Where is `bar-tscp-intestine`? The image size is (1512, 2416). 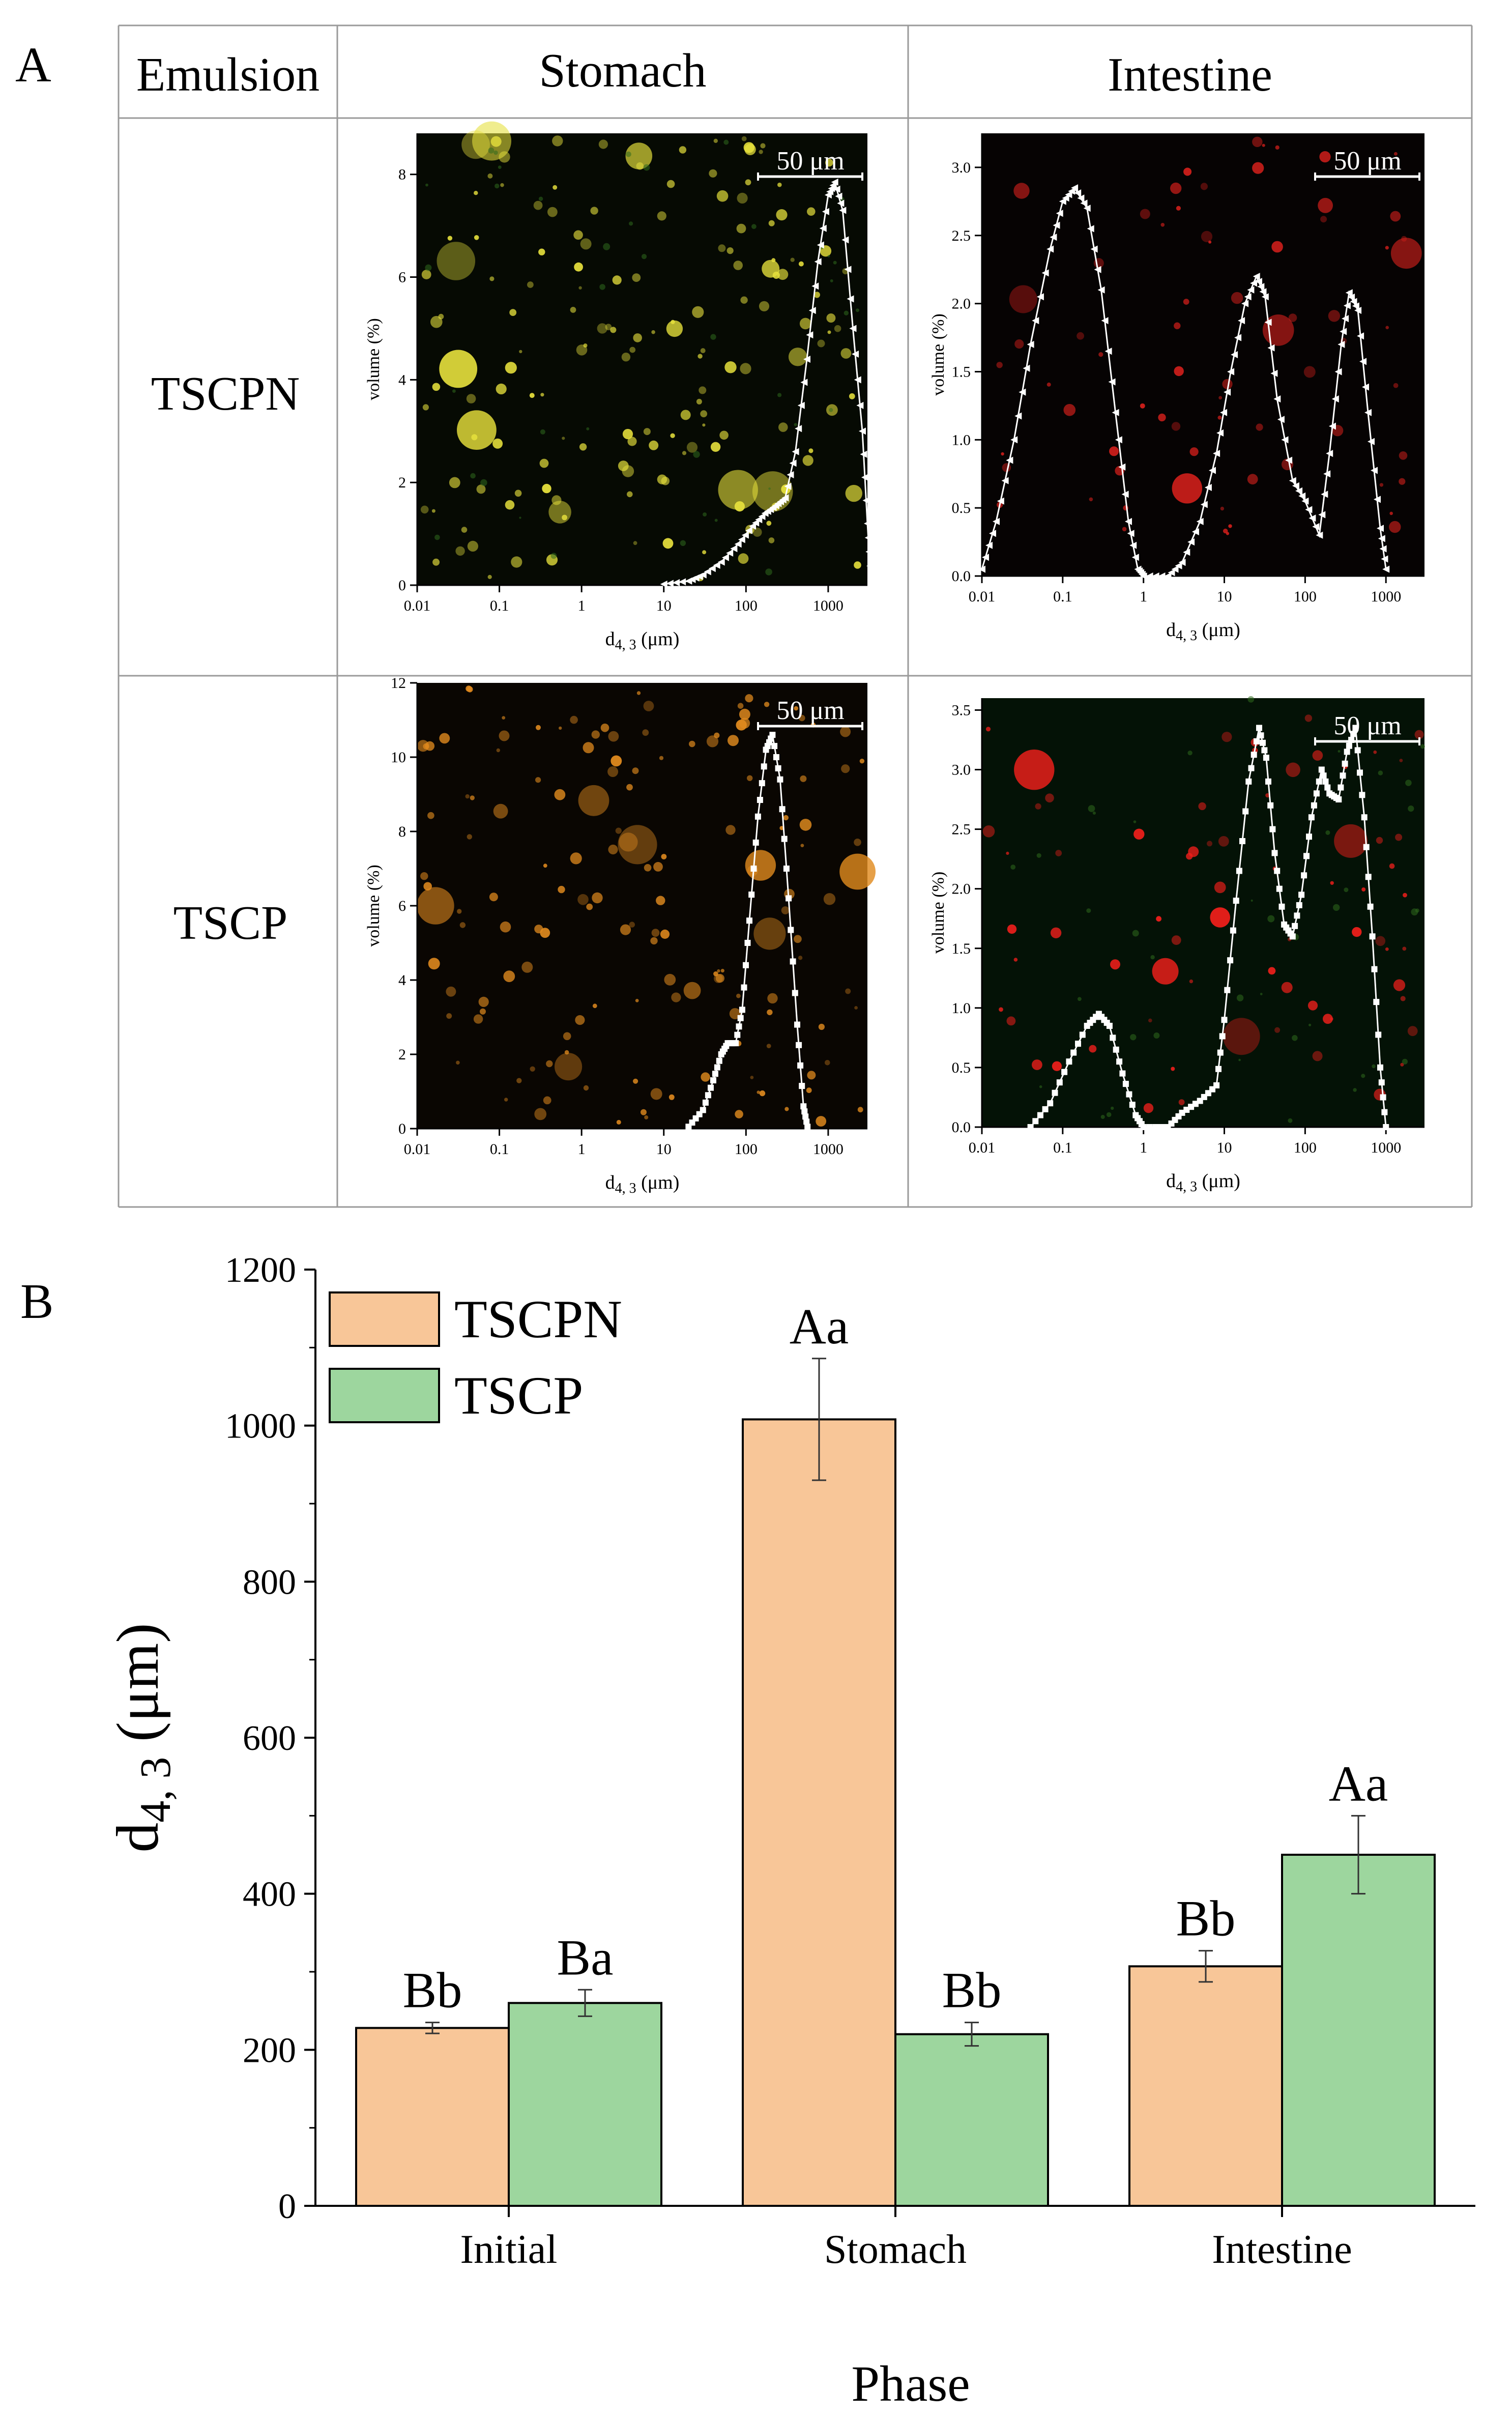 bar-tscp-intestine is located at coordinates (1358, 2030).